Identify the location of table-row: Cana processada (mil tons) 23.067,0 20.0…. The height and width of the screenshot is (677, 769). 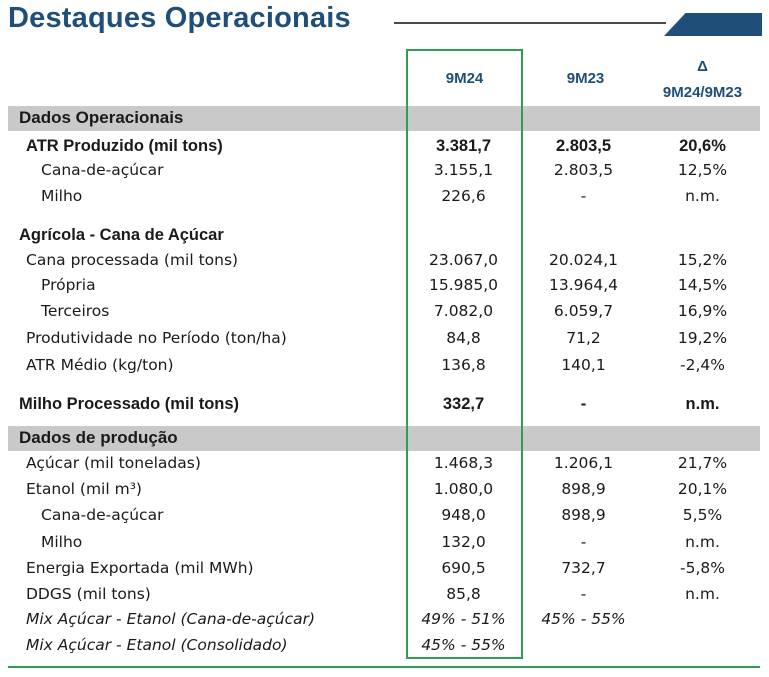
(384, 261).